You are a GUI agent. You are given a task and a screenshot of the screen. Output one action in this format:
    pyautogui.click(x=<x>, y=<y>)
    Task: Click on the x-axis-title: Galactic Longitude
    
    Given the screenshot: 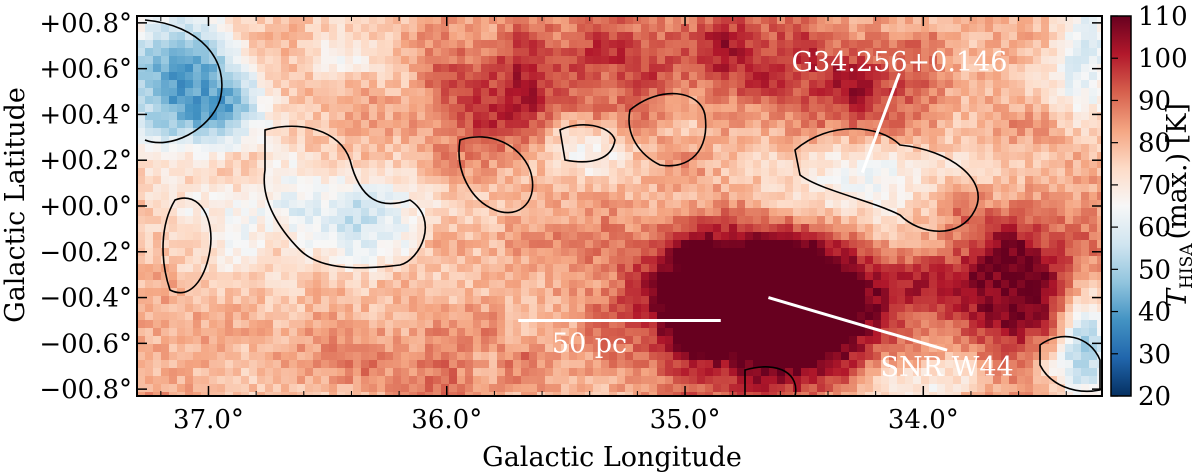 What is the action you would take?
    pyautogui.click(x=612, y=457)
    